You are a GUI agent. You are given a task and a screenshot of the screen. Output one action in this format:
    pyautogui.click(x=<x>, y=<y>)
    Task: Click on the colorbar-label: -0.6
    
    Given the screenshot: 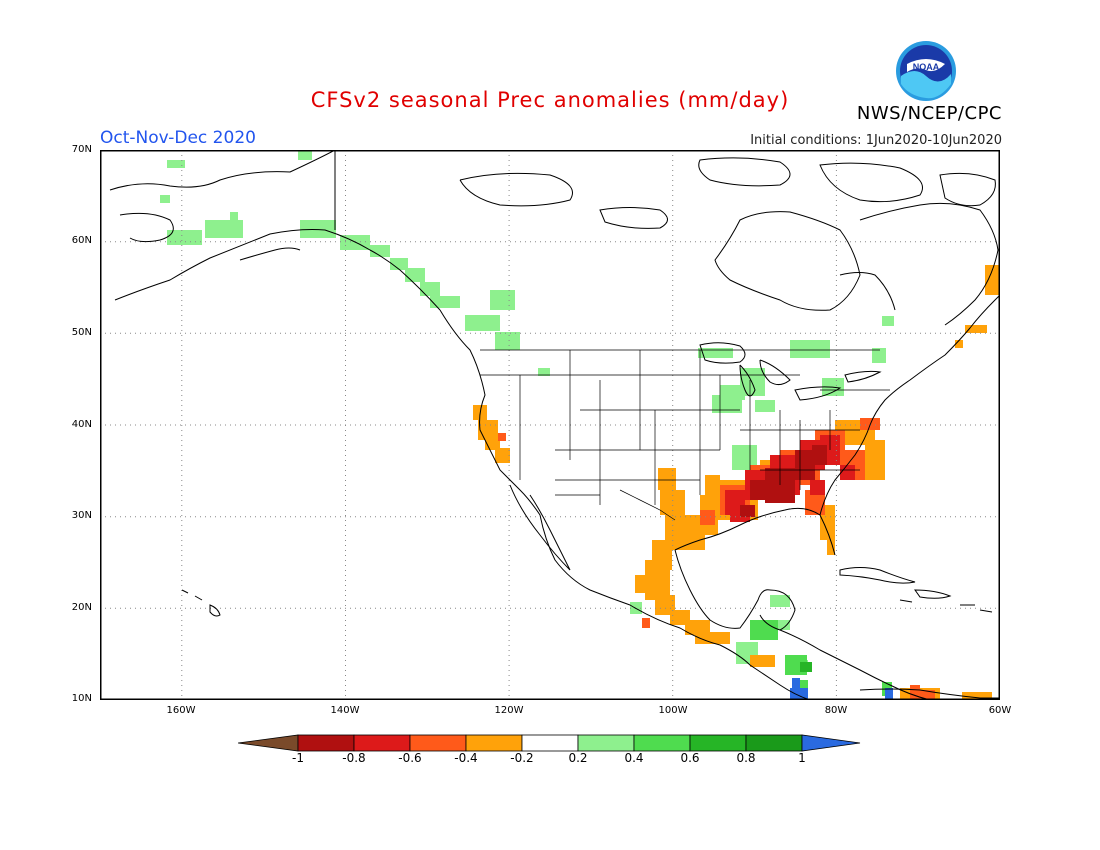 What is the action you would take?
    pyautogui.click(x=410, y=758)
    